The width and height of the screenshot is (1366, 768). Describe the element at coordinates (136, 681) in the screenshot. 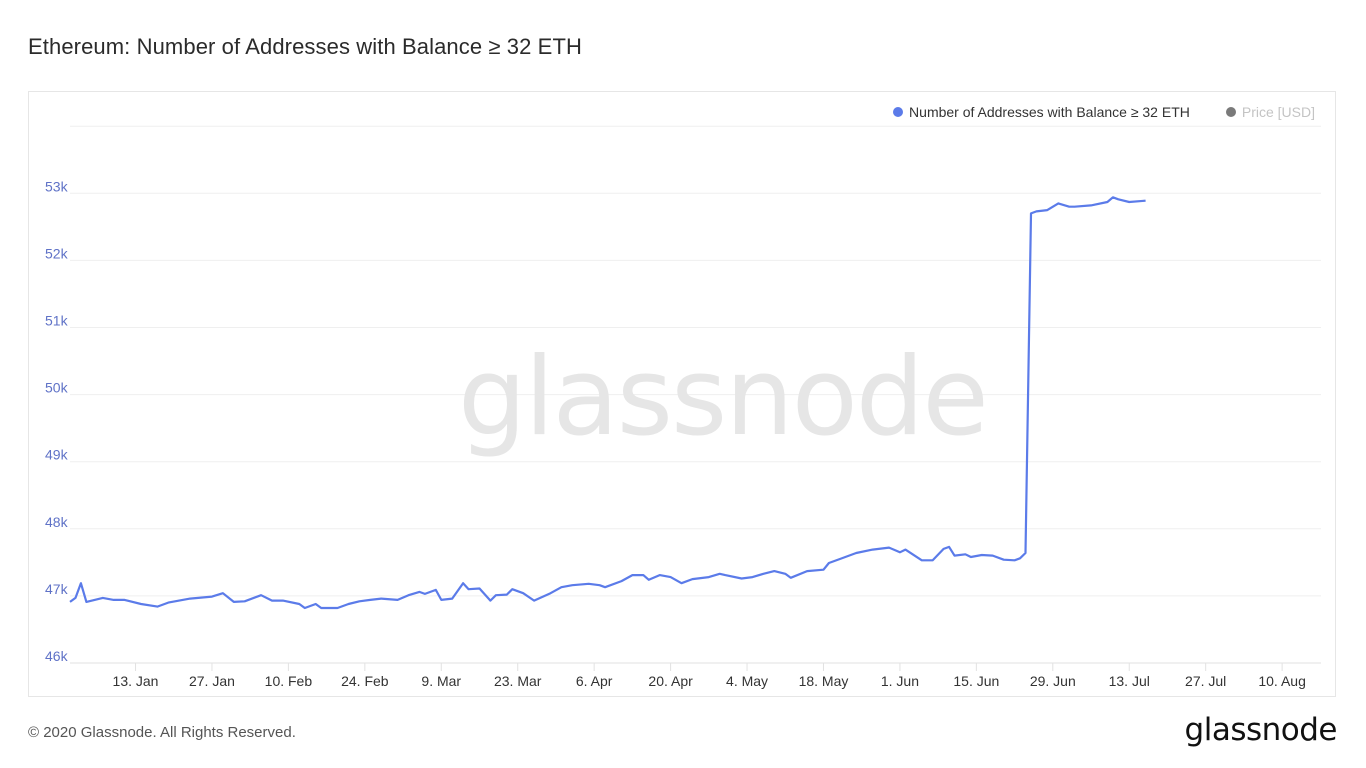

I see `svg-text: 13. Jan` at that location.